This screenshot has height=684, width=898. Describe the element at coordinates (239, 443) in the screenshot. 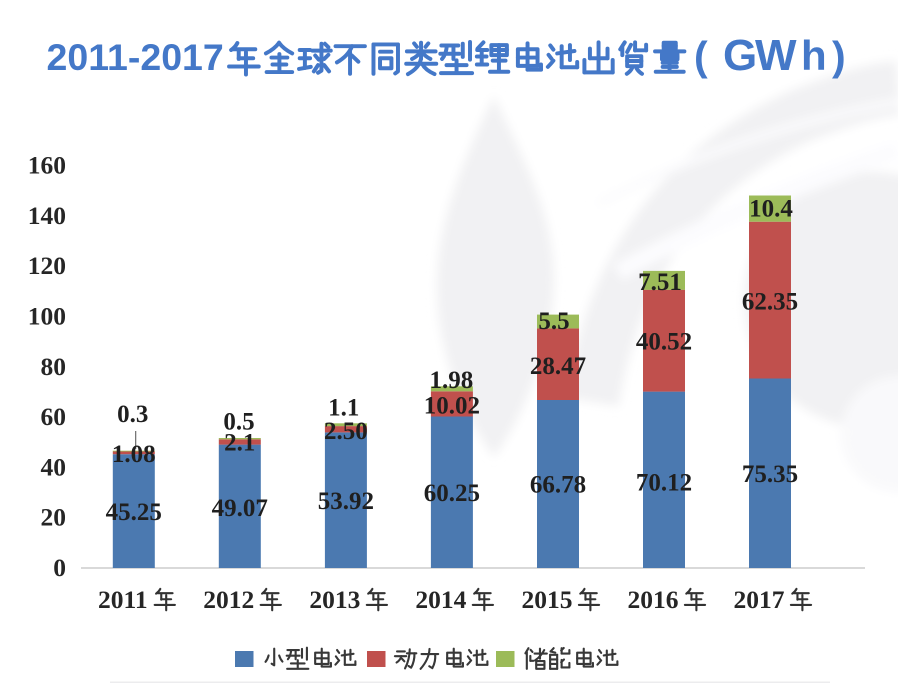

I see `svg-text: 2.1` at that location.